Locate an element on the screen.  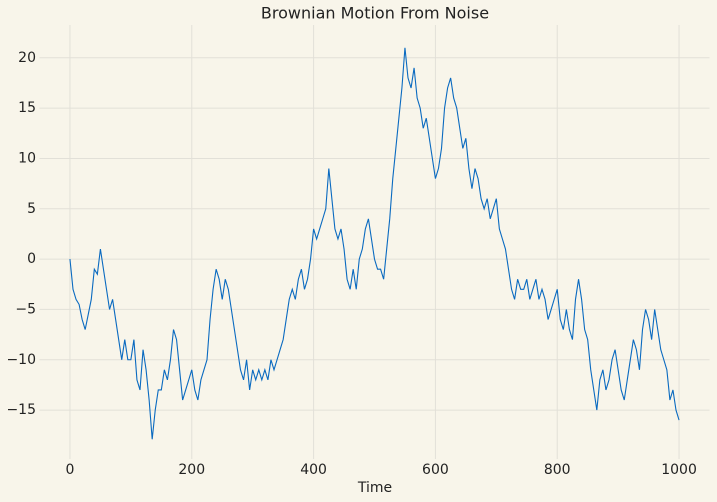
y-tick-label: 0 is located at coordinates (31, 259).